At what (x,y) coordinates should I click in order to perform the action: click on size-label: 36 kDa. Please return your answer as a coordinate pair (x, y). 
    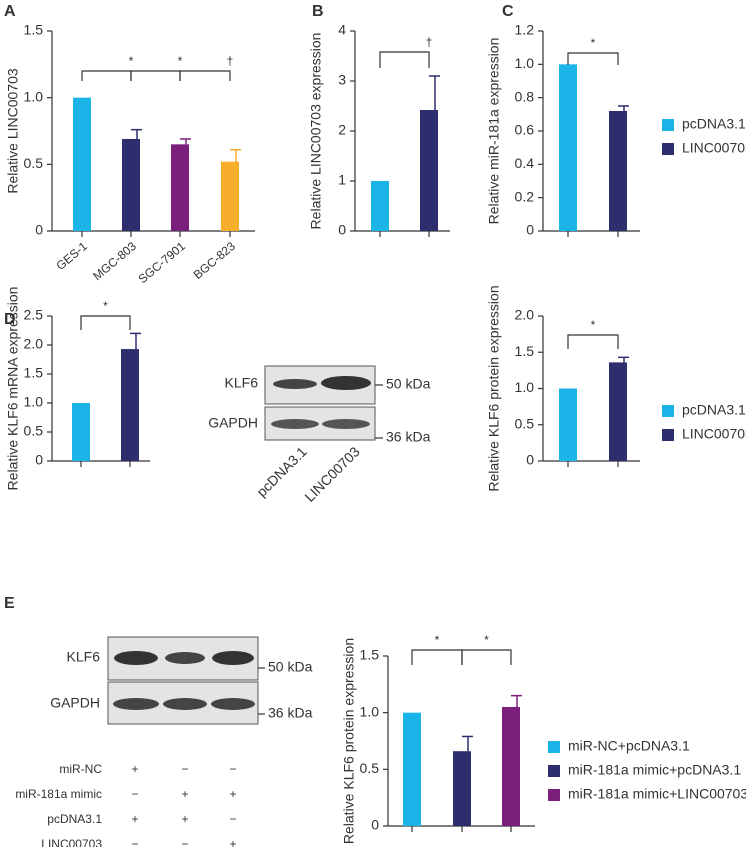
    Looking at the image, I should click on (290, 713).